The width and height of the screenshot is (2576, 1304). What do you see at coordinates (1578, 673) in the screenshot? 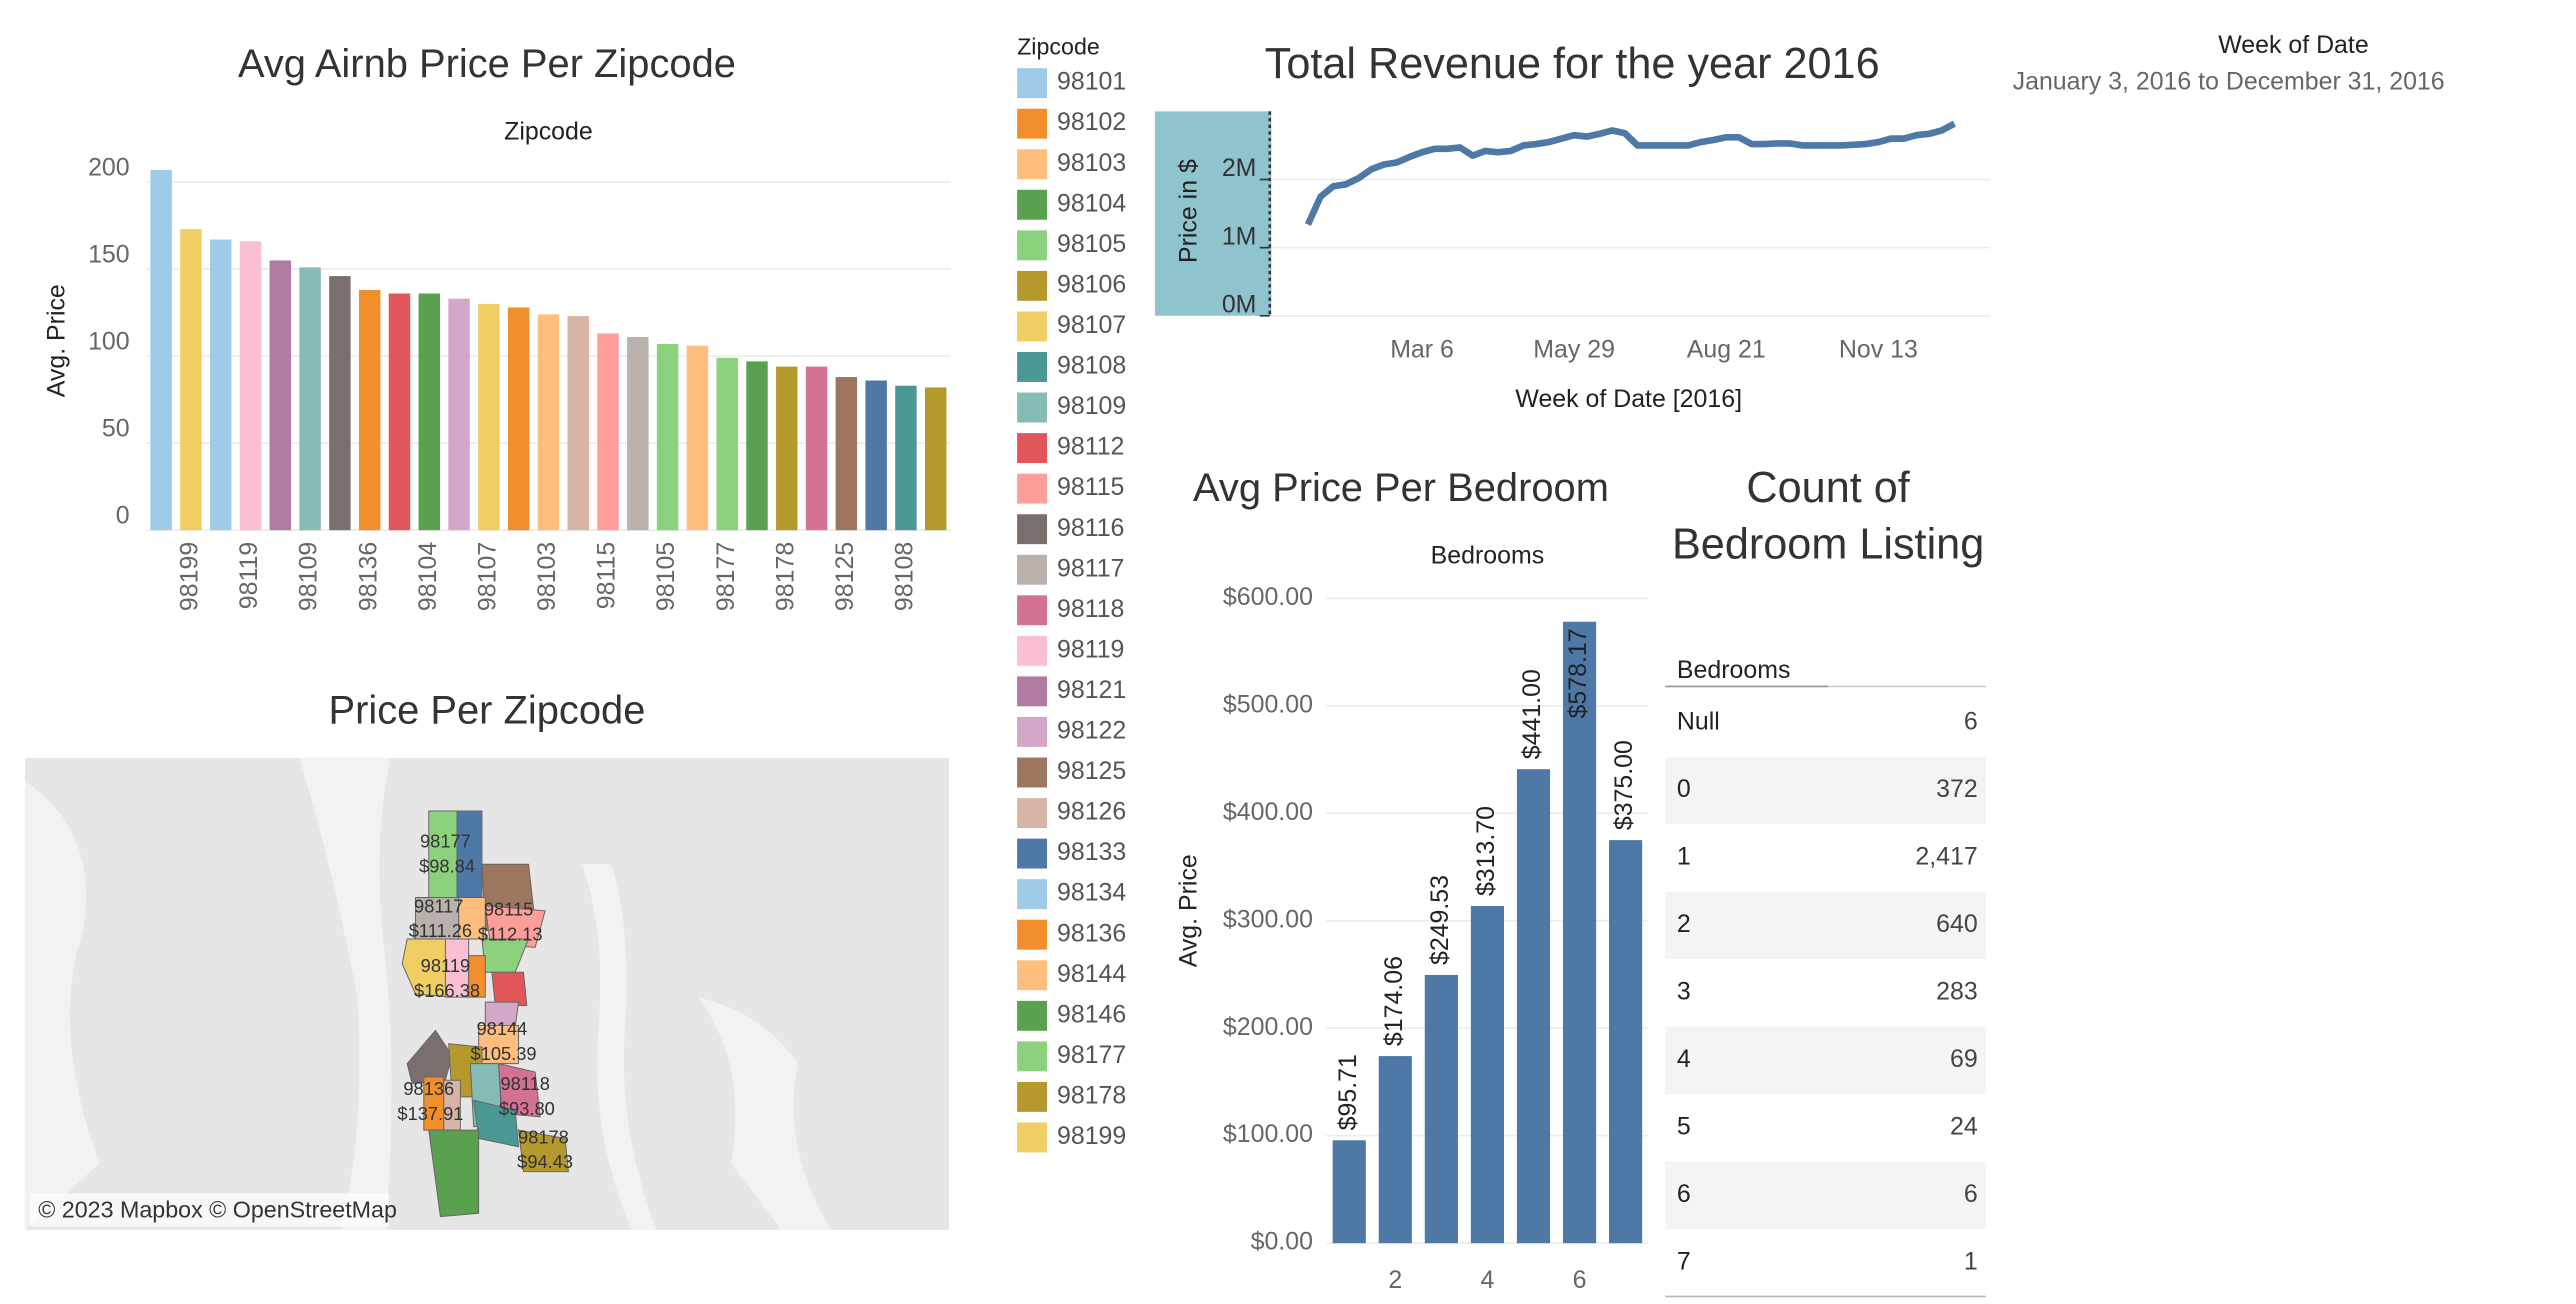
I see `value-label: $578.17` at bounding box center [1578, 673].